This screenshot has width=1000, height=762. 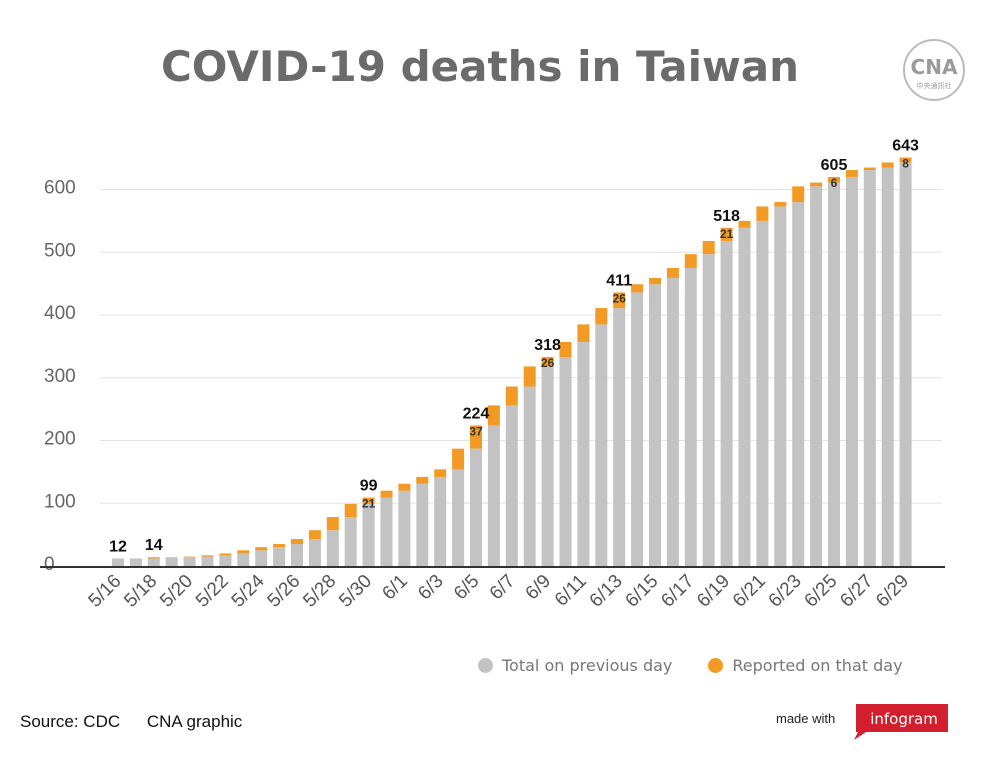 I want to click on legend-item-total: Total on previous day, so click(x=575, y=665).